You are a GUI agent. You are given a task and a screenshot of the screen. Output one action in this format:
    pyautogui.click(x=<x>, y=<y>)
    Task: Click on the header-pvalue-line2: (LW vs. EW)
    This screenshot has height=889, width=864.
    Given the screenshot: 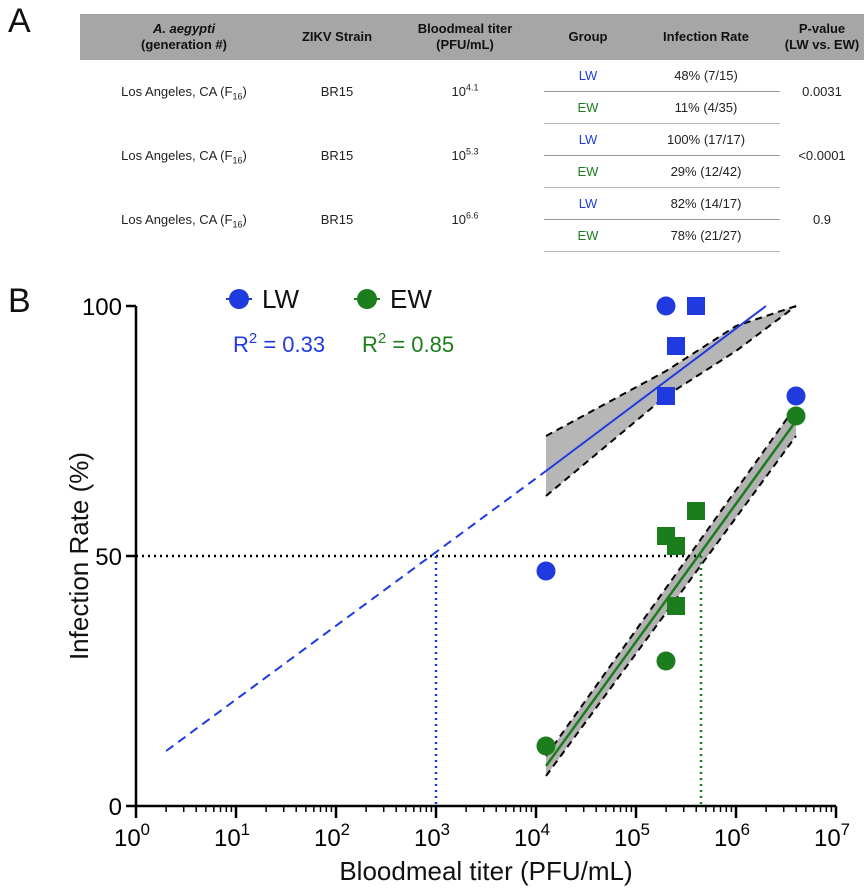 What is the action you would take?
    pyautogui.click(x=822, y=44)
    